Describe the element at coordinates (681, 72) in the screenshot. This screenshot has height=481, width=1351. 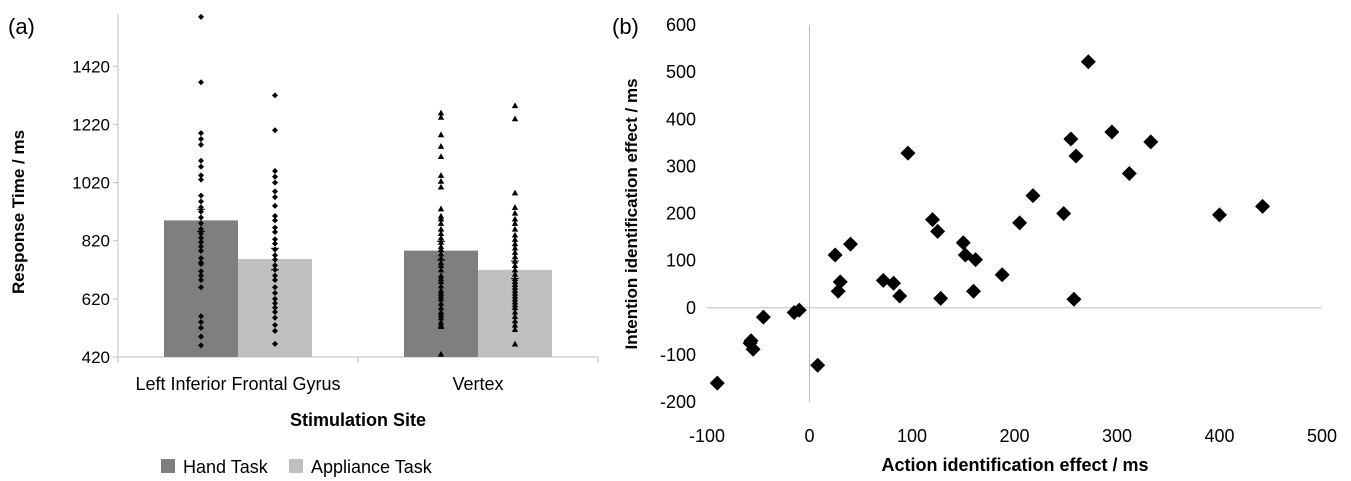
I see `panel-b-y-tick-label: 500` at that location.